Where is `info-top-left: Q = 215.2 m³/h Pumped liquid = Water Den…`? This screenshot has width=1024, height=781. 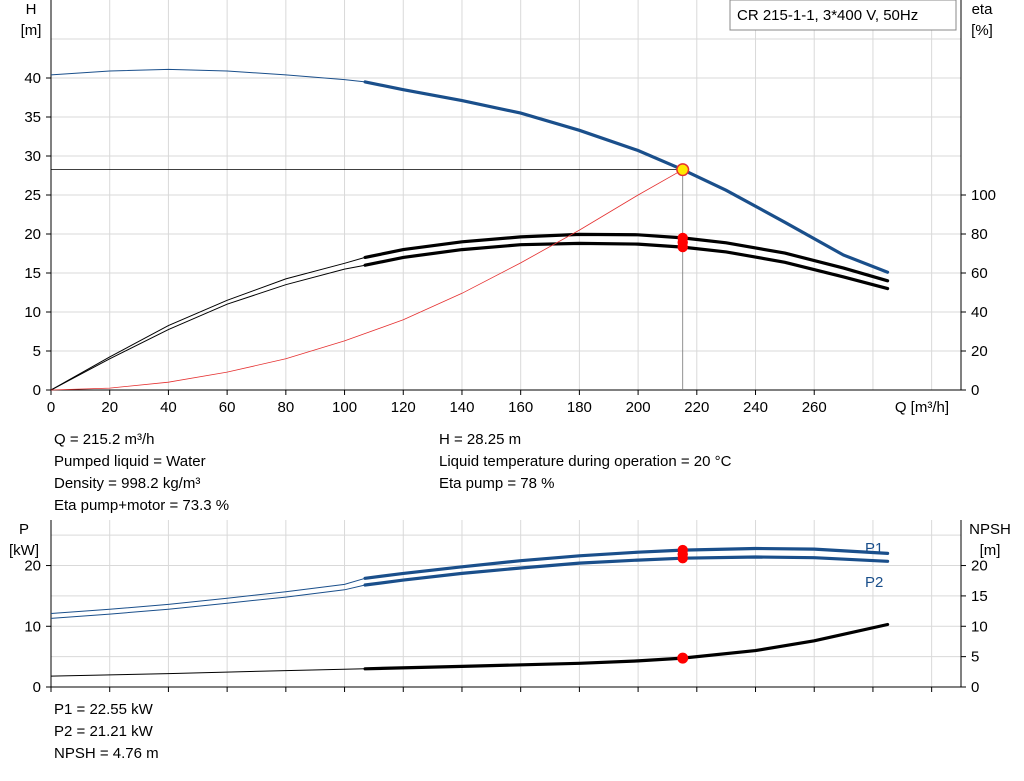
info-top-left: Q = 215.2 m³/h Pumped liquid = Water Den… is located at coordinates (141, 473).